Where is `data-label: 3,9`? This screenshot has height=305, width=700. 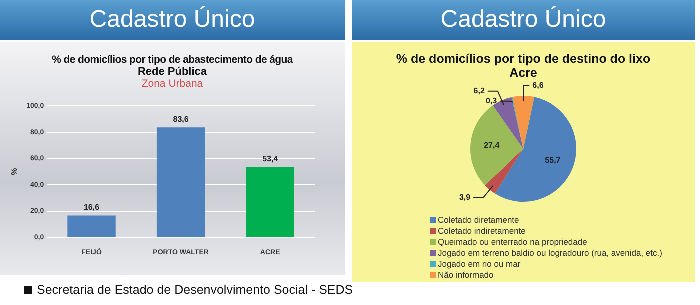 data-label: 3,9 is located at coordinates (465, 197).